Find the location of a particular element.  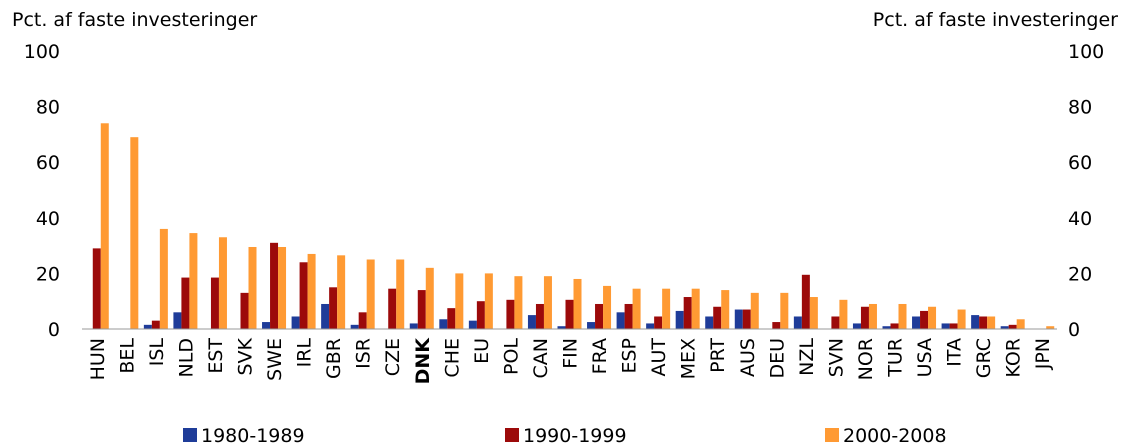

x-tick-label: FRA is located at coordinates (600, 356).